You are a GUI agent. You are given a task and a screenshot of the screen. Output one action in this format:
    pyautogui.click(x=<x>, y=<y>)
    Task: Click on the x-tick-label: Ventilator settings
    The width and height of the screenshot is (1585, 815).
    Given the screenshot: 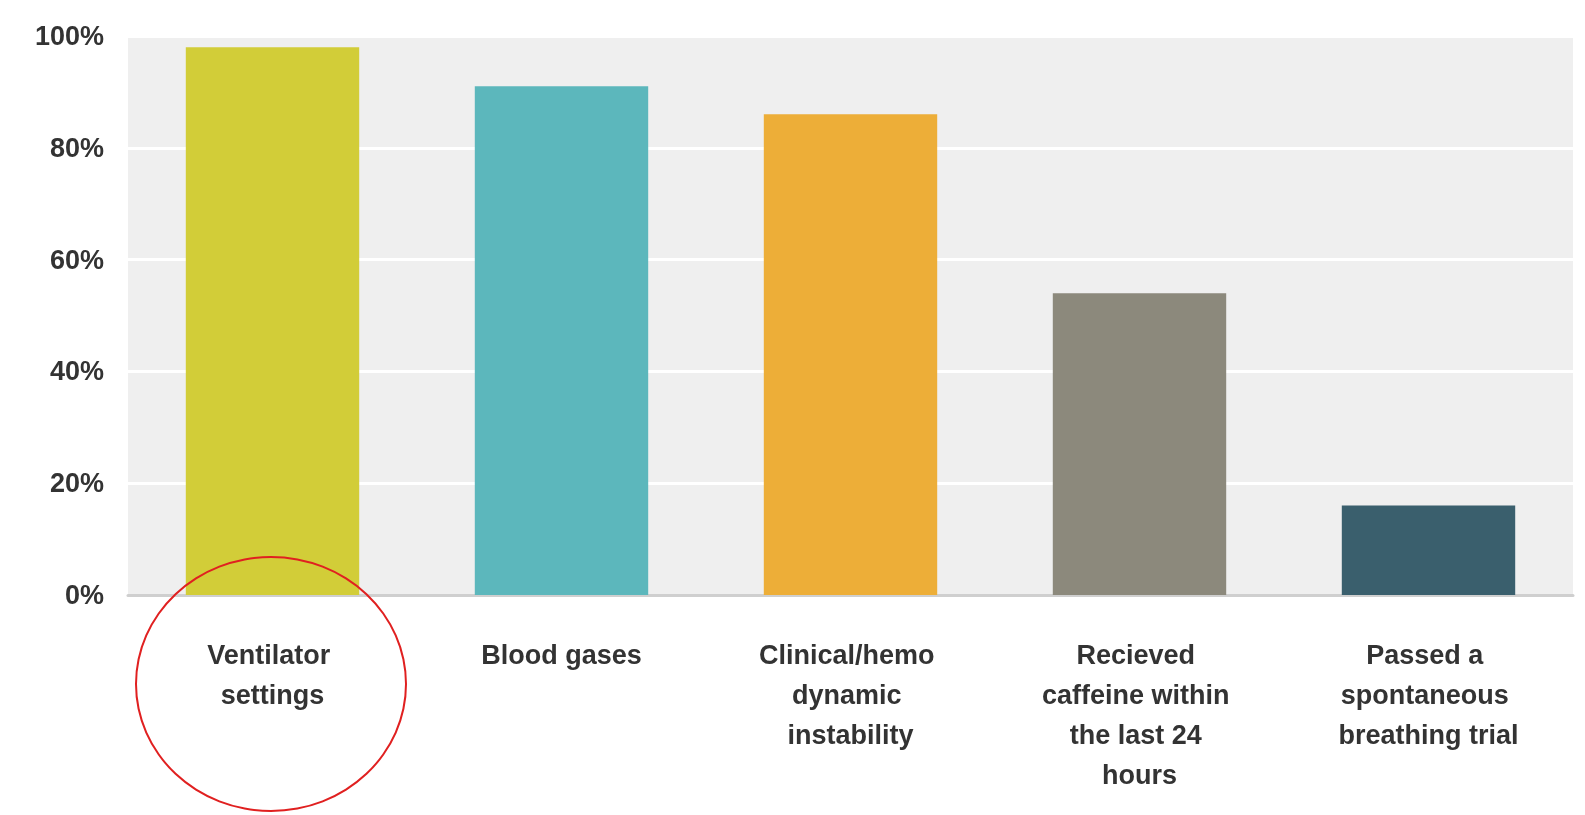 What is the action you would take?
    pyautogui.click(x=272, y=675)
    